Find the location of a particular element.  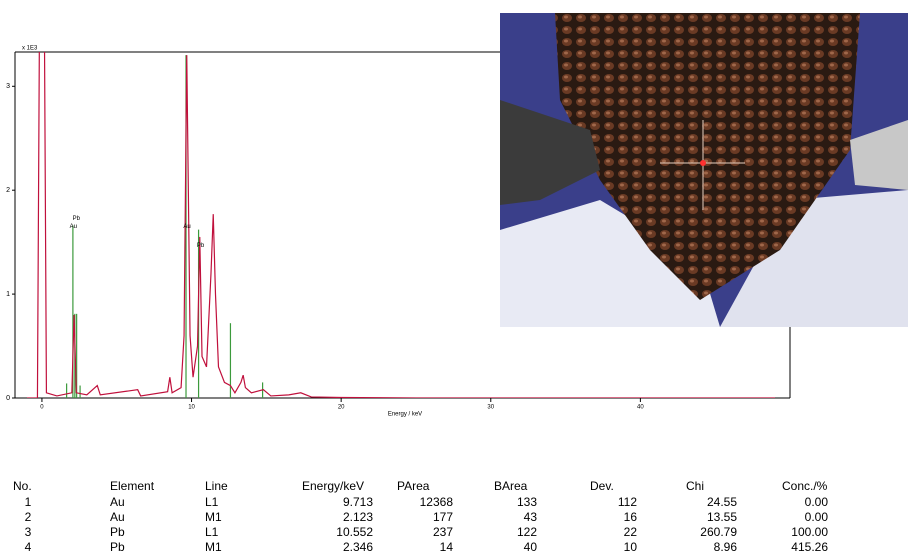

table-cell: 2.123 is located at coordinates (358, 517).